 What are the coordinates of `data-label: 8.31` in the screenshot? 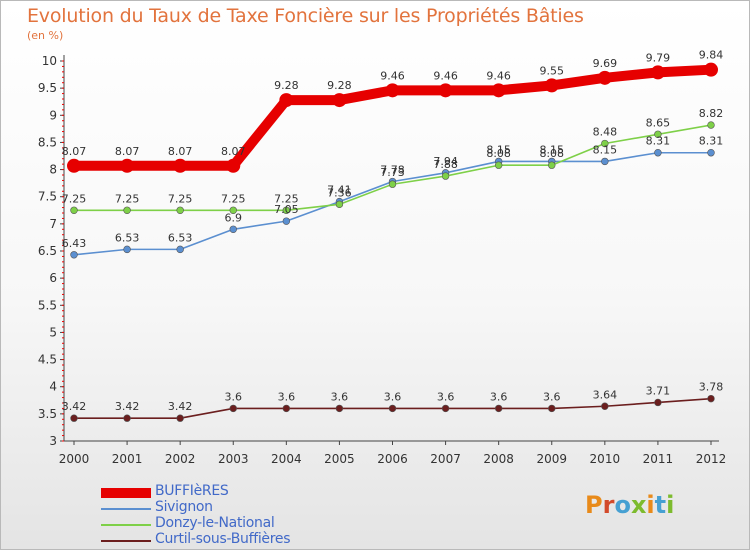 It's located at (711, 141).